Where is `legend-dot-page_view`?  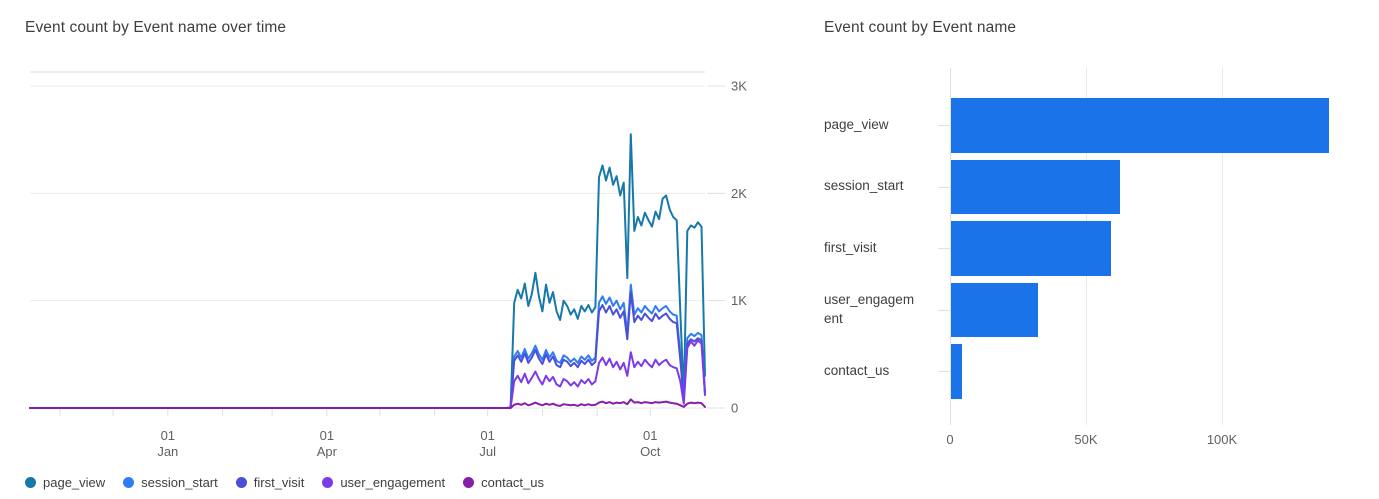
legend-dot-page_view is located at coordinates (30, 482).